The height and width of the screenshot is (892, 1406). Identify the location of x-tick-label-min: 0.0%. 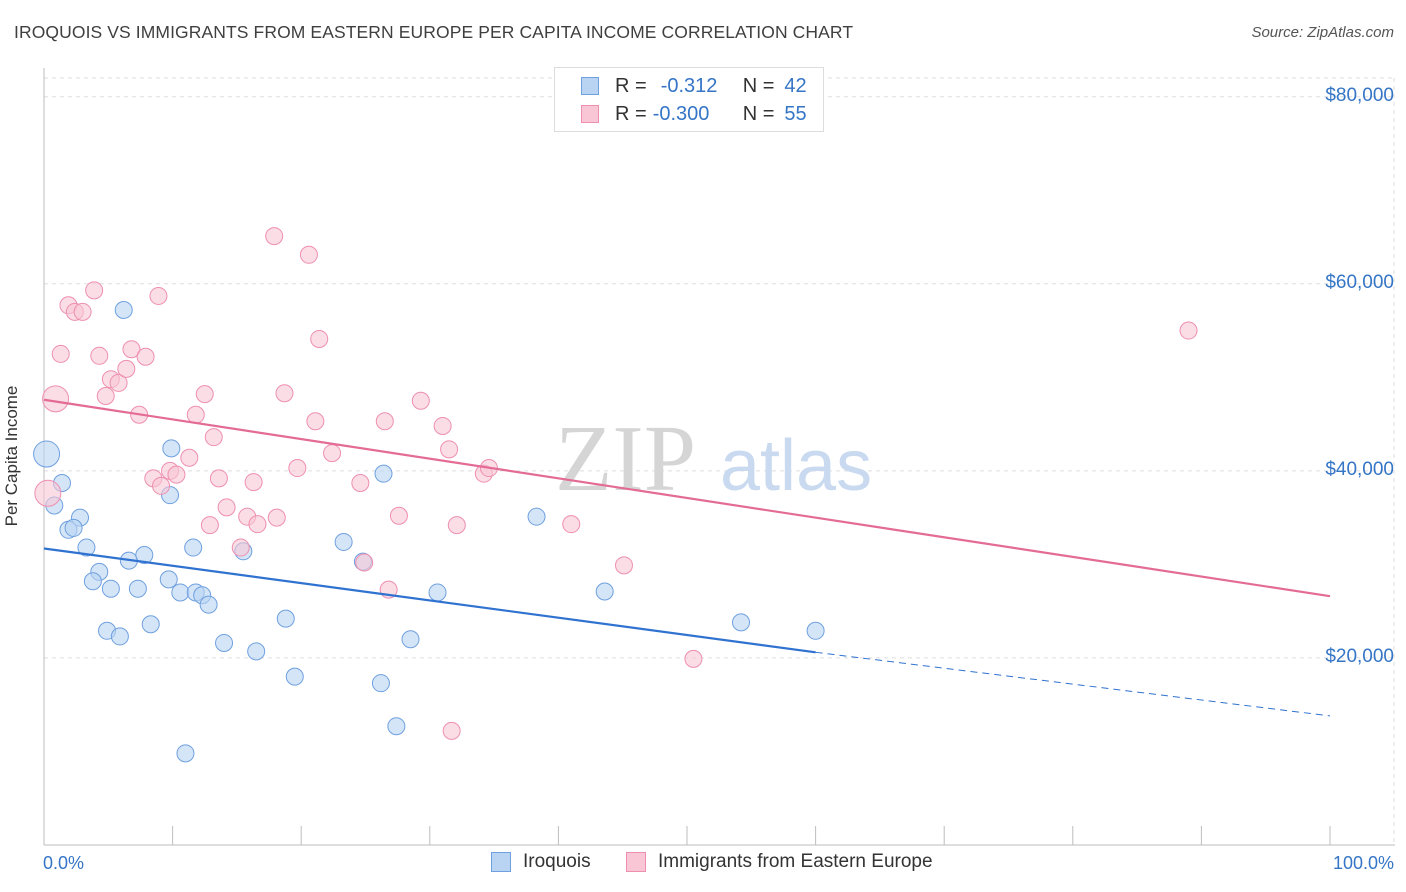
(64, 863).